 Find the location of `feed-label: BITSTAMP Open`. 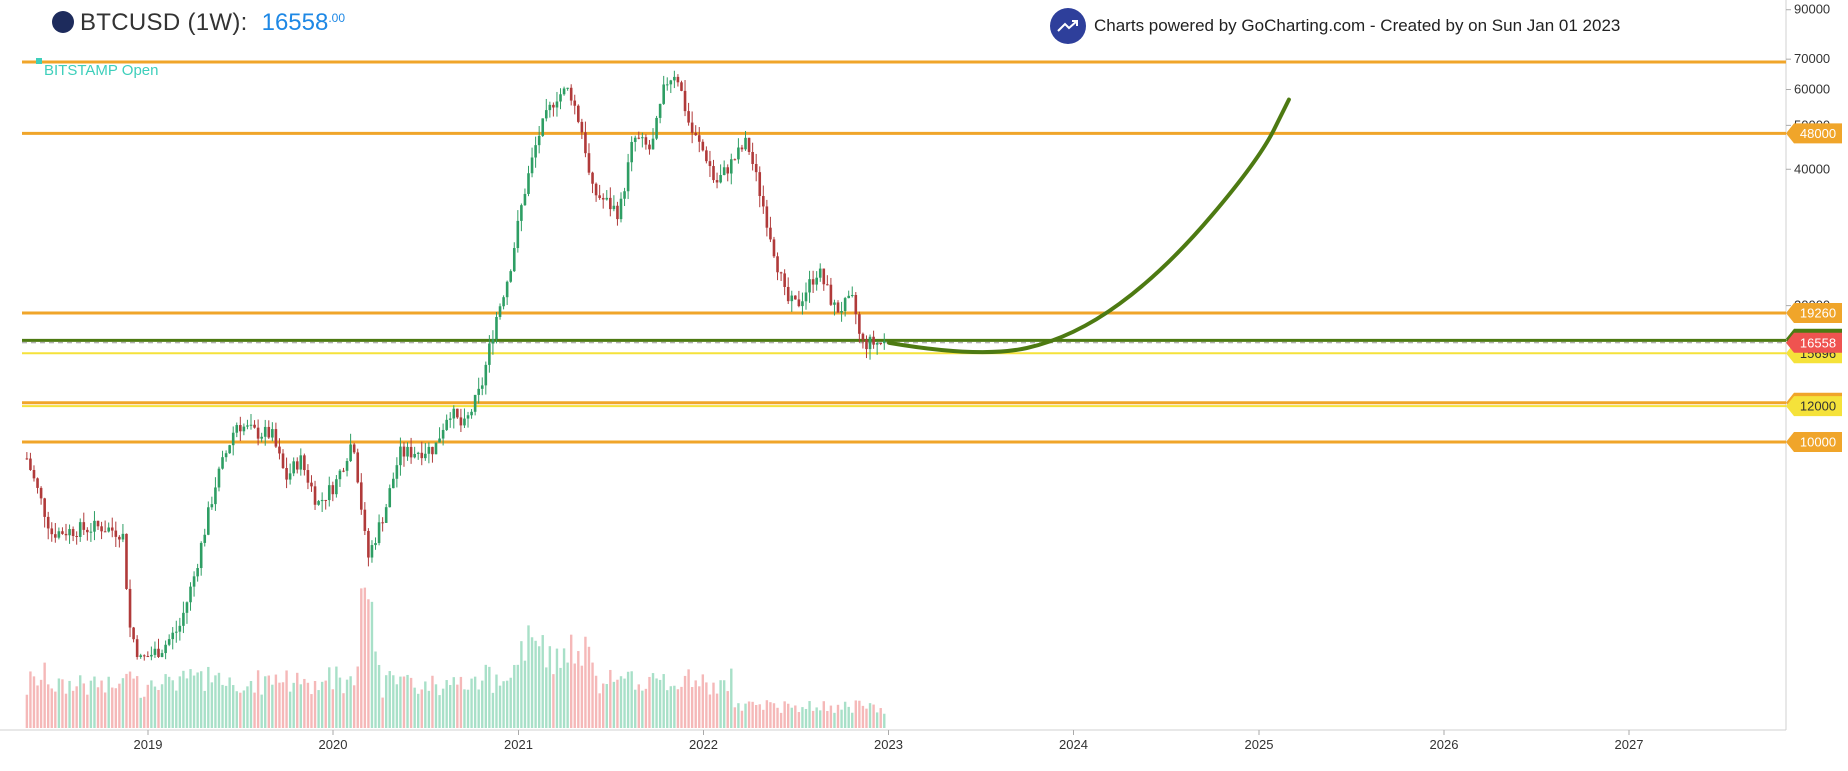

feed-label: BITSTAMP Open is located at coordinates (101, 70).